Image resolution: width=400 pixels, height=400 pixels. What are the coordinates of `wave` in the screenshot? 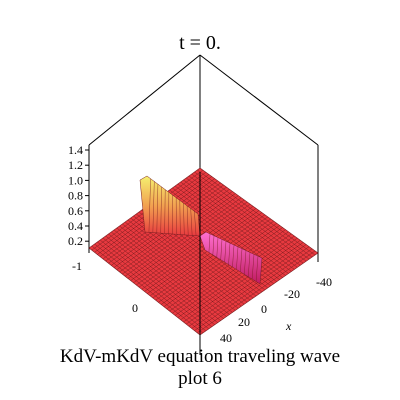 It's located at (201, 230).